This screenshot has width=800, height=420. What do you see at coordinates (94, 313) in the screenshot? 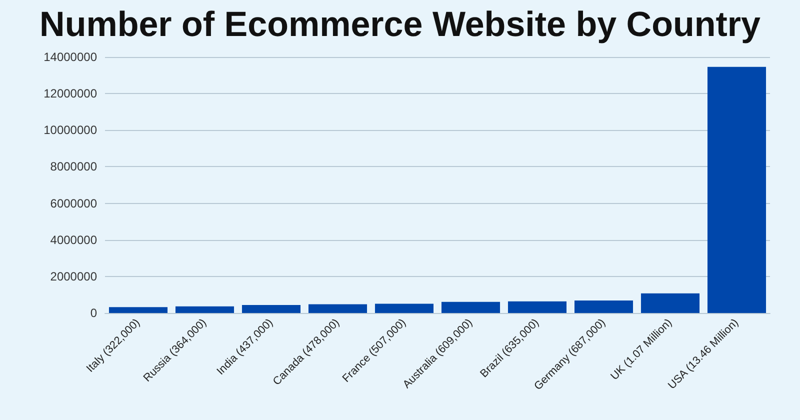
I see `y-tick-label: 0` at bounding box center [94, 313].